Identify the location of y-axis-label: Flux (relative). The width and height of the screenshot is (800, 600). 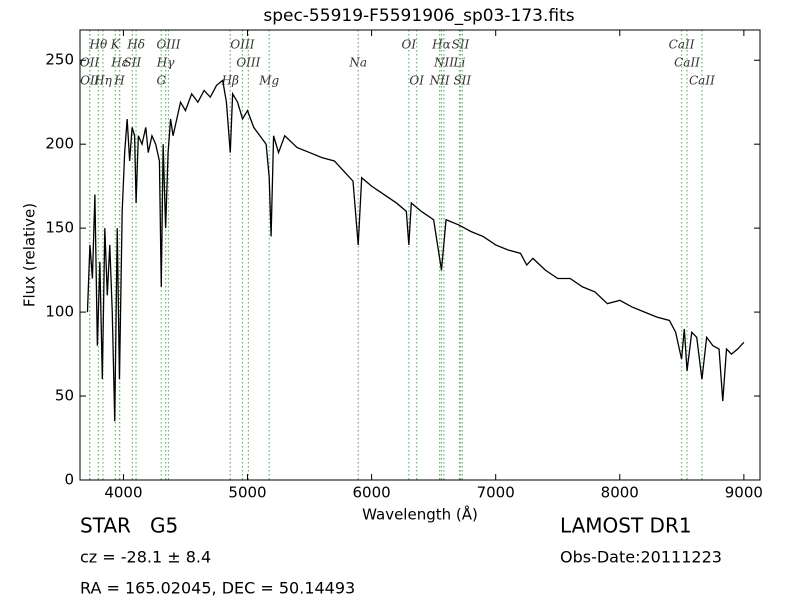
(30, 255).